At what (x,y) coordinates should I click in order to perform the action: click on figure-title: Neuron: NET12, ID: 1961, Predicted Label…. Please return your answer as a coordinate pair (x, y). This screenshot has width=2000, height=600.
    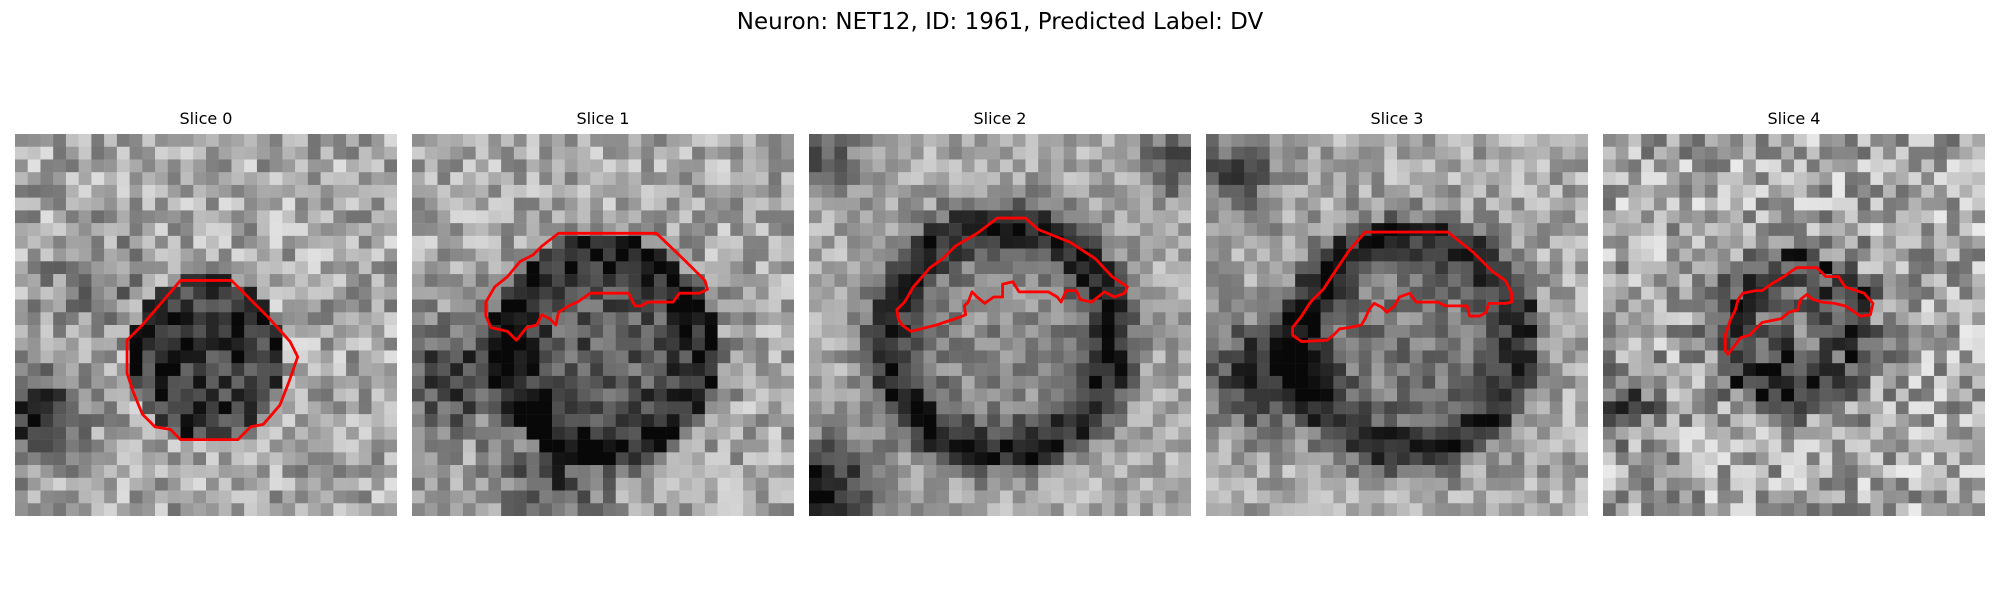
    Looking at the image, I should click on (1000, 22).